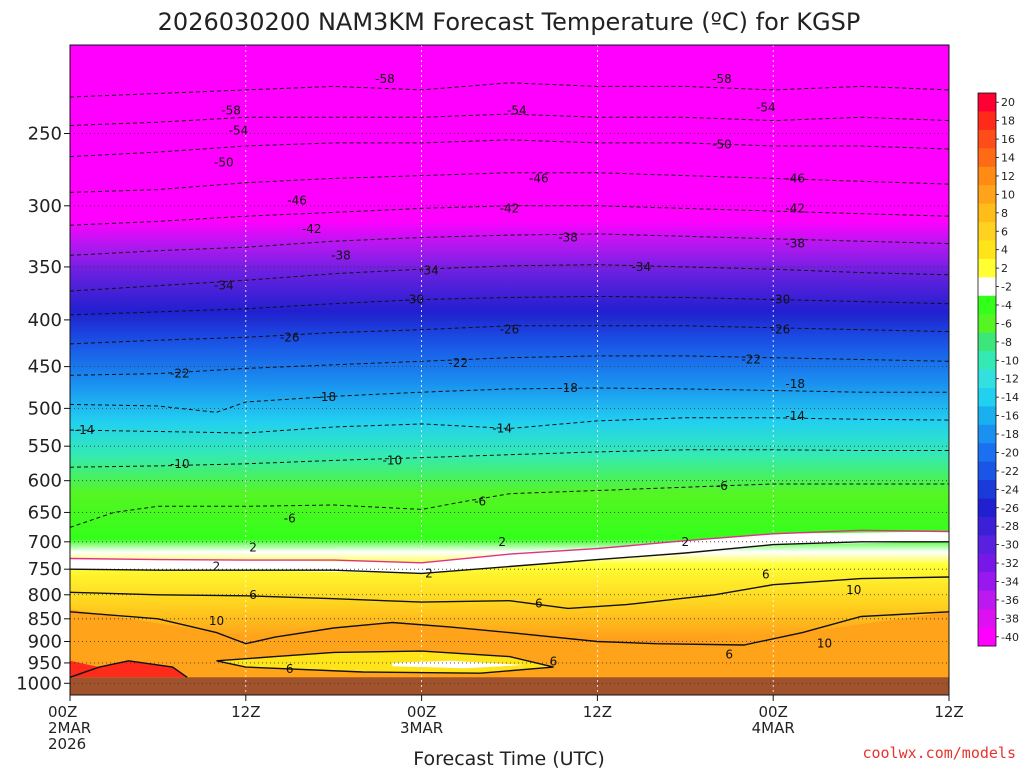  I want to click on colorbar-label: 10, so click(1008, 194).